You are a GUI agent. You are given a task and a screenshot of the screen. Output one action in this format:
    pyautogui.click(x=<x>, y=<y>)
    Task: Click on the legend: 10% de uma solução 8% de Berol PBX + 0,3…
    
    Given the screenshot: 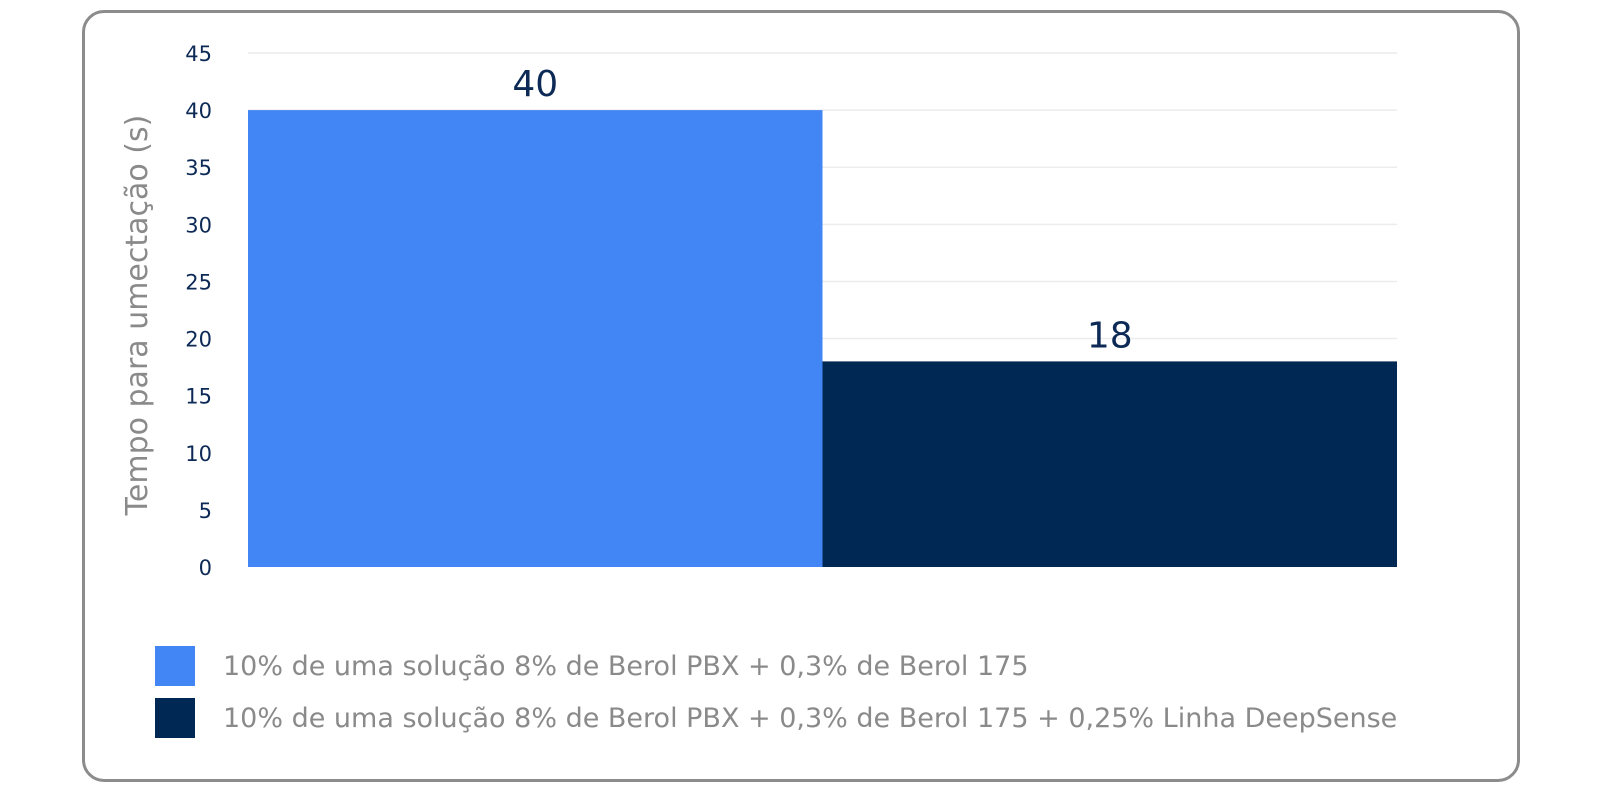 What is the action you would take?
    pyautogui.click(x=776, y=692)
    